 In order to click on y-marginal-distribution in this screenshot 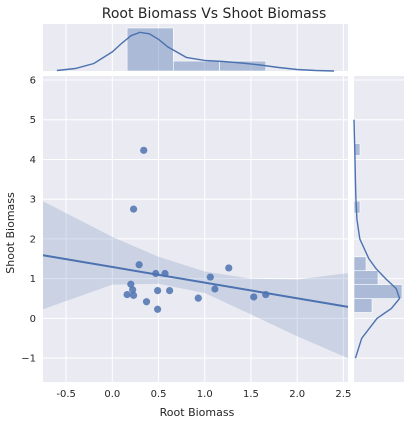, I will do `click(378, 229)`.